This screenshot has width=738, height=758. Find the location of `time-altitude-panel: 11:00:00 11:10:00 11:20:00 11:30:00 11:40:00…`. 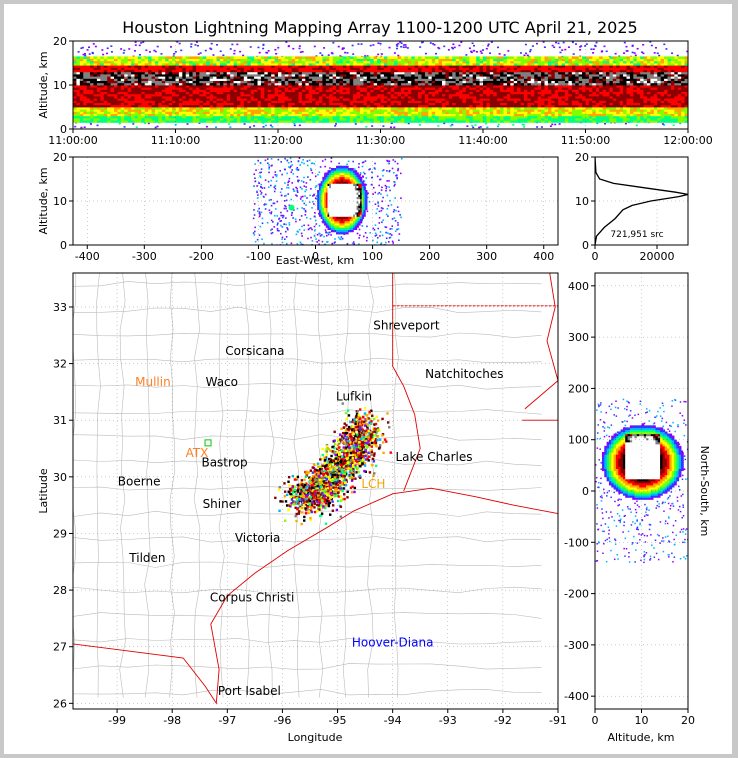

time-altitude-panel: 11:00:00 11:10:00 11:20:00 11:30:00 11:40:00… is located at coordinates (375, 91).